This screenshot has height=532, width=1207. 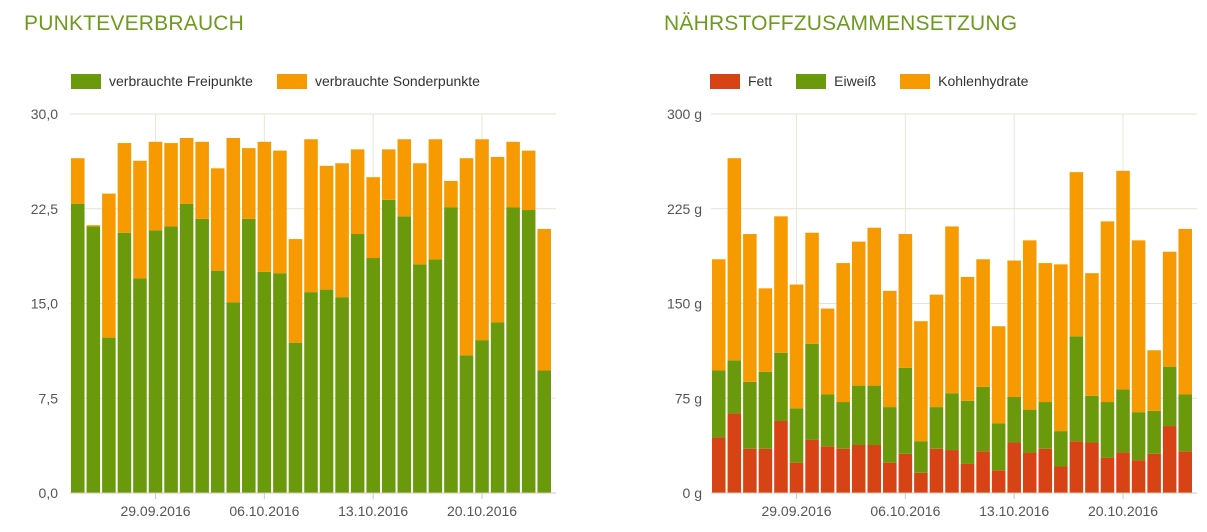 What do you see at coordinates (836, 81) in the screenshot?
I see `legend-item-protein: Eiweiß` at bounding box center [836, 81].